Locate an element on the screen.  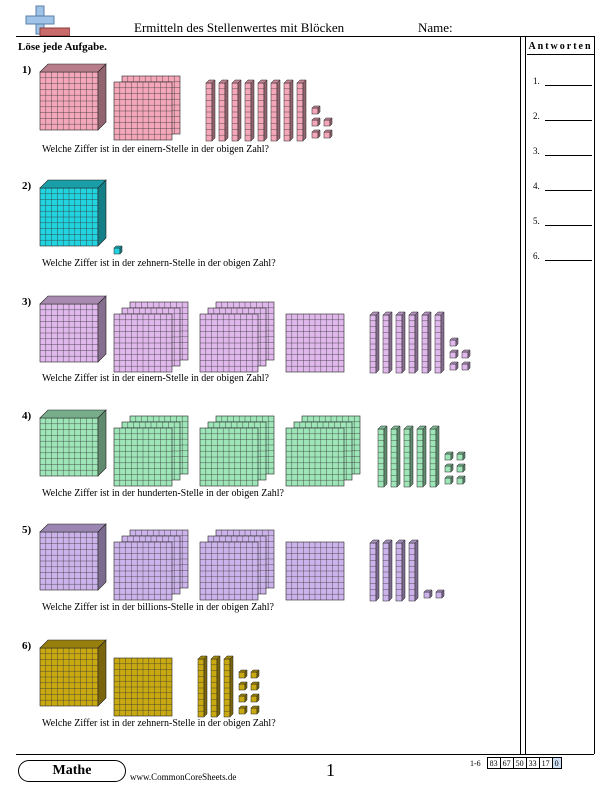
answer-slot-2: 2. is located at coordinates (563, 116).